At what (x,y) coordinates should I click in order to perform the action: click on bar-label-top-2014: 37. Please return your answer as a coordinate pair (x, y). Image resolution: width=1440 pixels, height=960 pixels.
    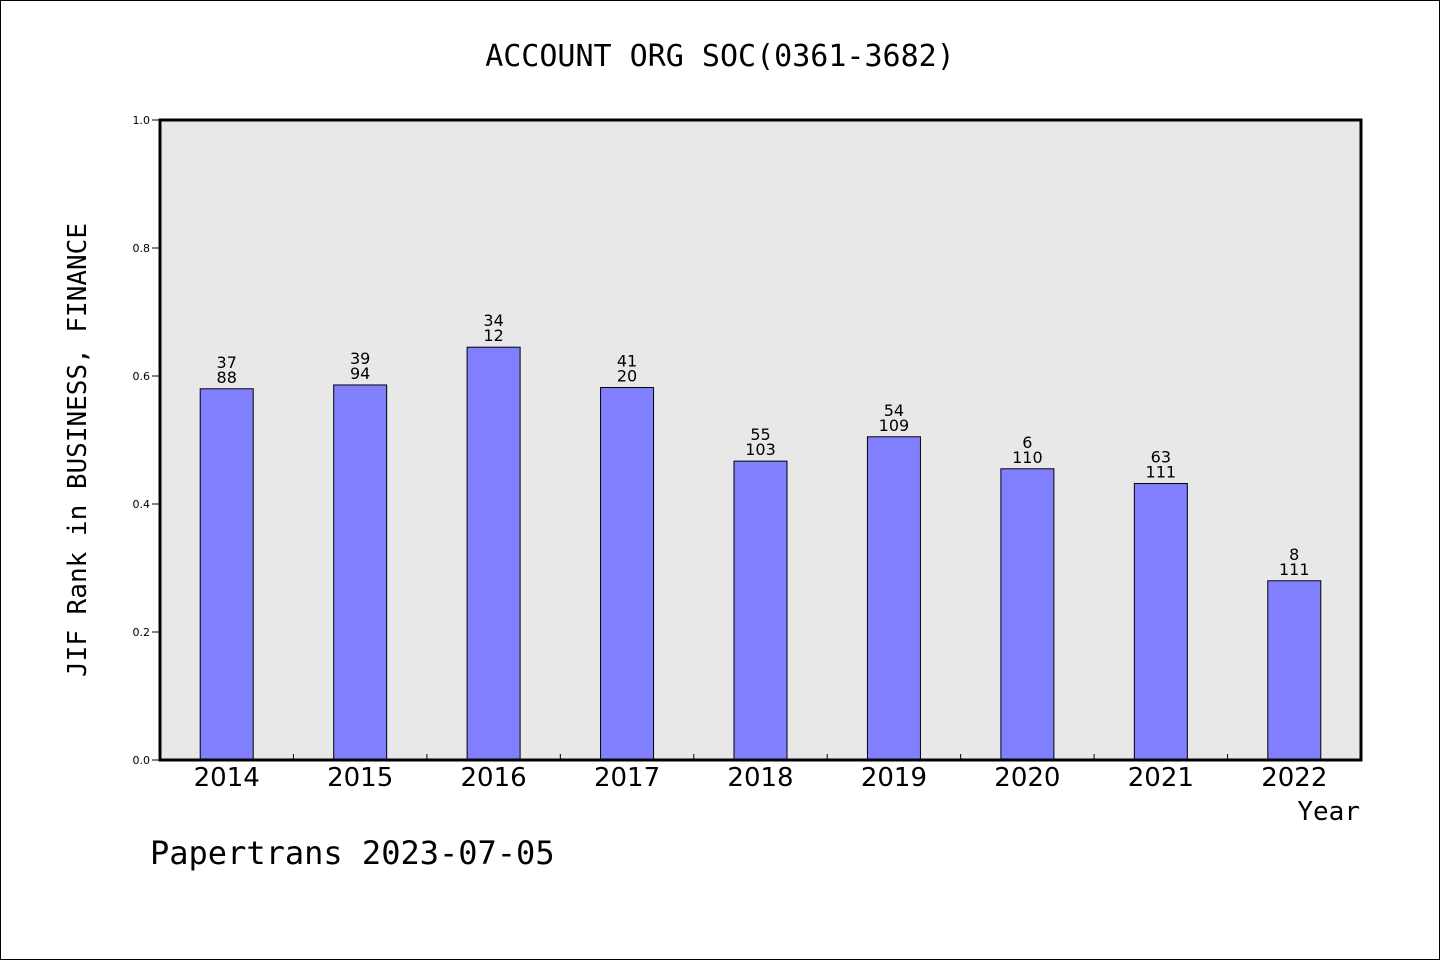
    Looking at the image, I should click on (227, 362).